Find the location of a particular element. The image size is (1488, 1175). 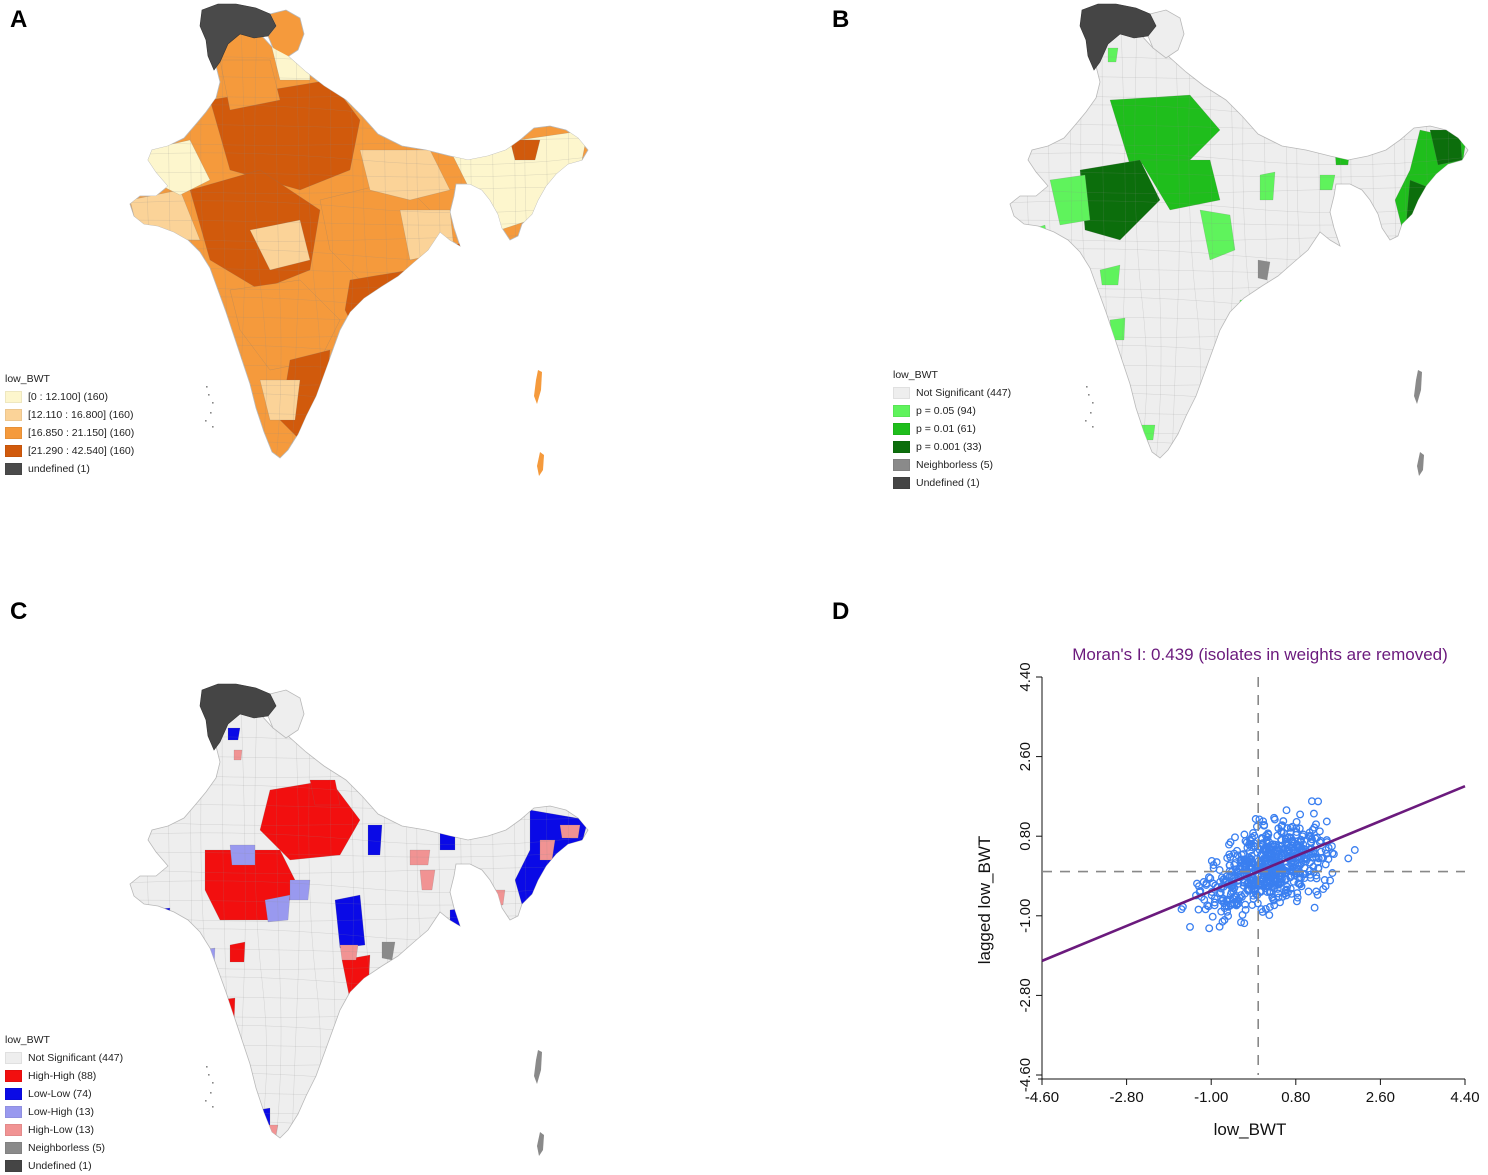

scatter-points is located at coordinates (1268, 865).